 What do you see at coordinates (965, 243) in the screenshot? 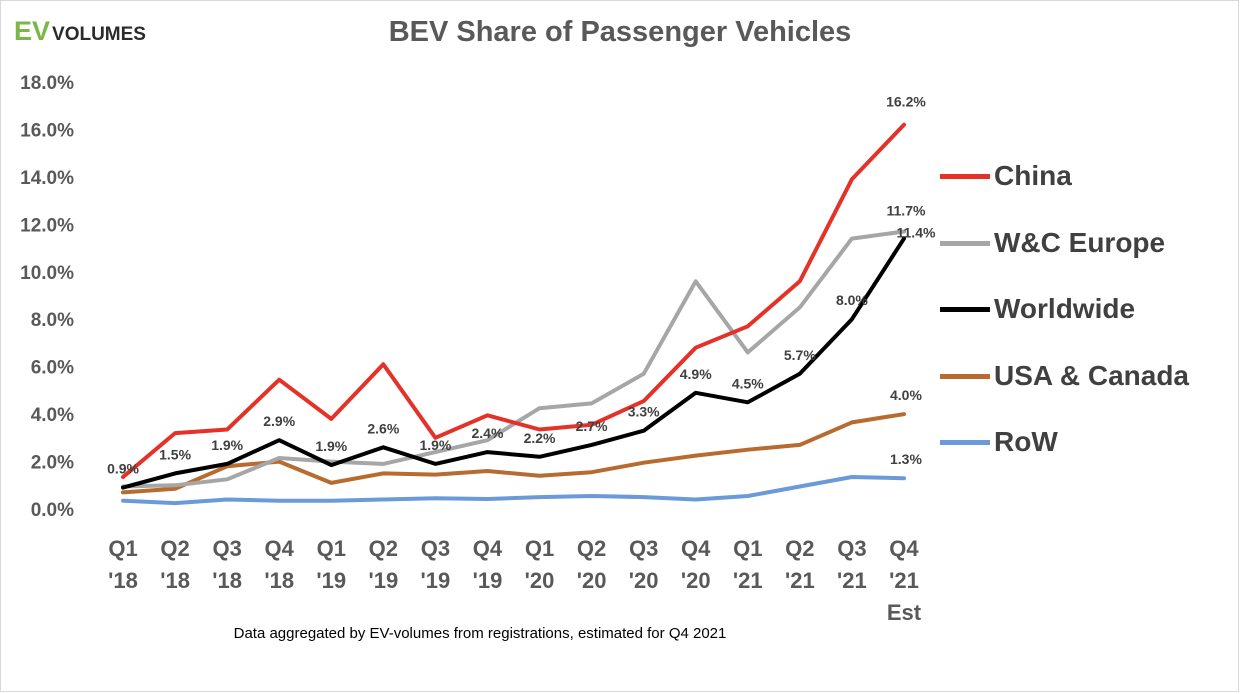
I see `legend-swatch-wc-europe` at bounding box center [965, 243].